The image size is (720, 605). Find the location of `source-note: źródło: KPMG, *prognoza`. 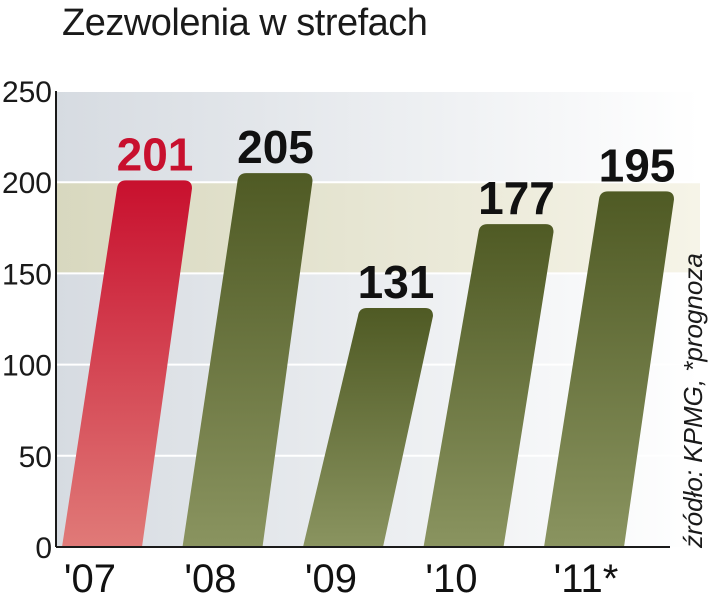

source-note: źródło: KPMG, *prognoza is located at coordinates (693, 401).